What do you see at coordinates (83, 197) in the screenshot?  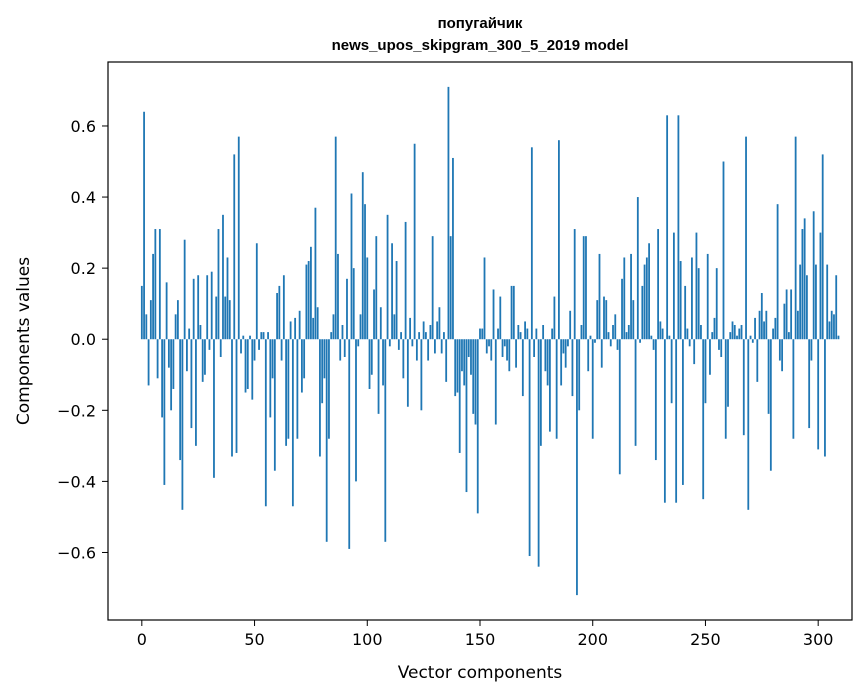 I see `y-tick-label-5: 0.4` at bounding box center [83, 197].